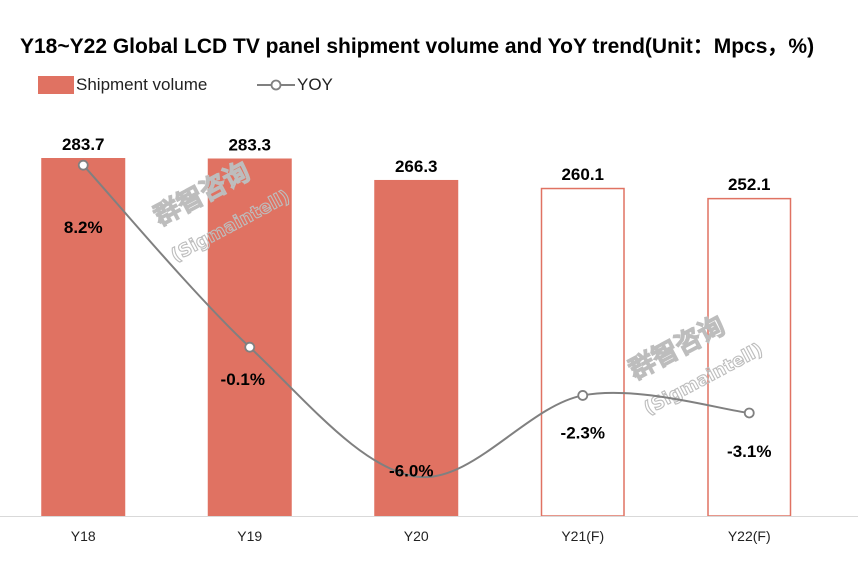  I want to click on x-tick-label: Y18, so click(83, 536).